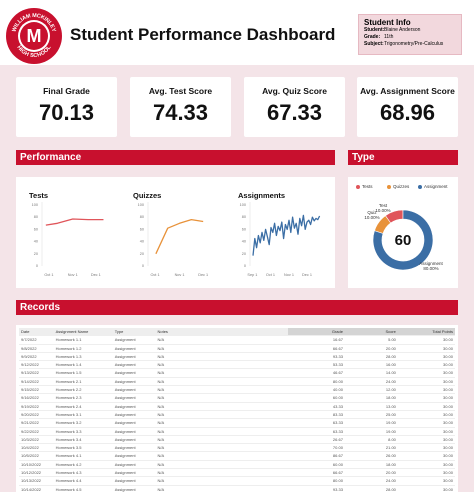  Describe the element at coordinates (36, 456) in the screenshot. I see `table-cell: 10/5/2022` at that location.